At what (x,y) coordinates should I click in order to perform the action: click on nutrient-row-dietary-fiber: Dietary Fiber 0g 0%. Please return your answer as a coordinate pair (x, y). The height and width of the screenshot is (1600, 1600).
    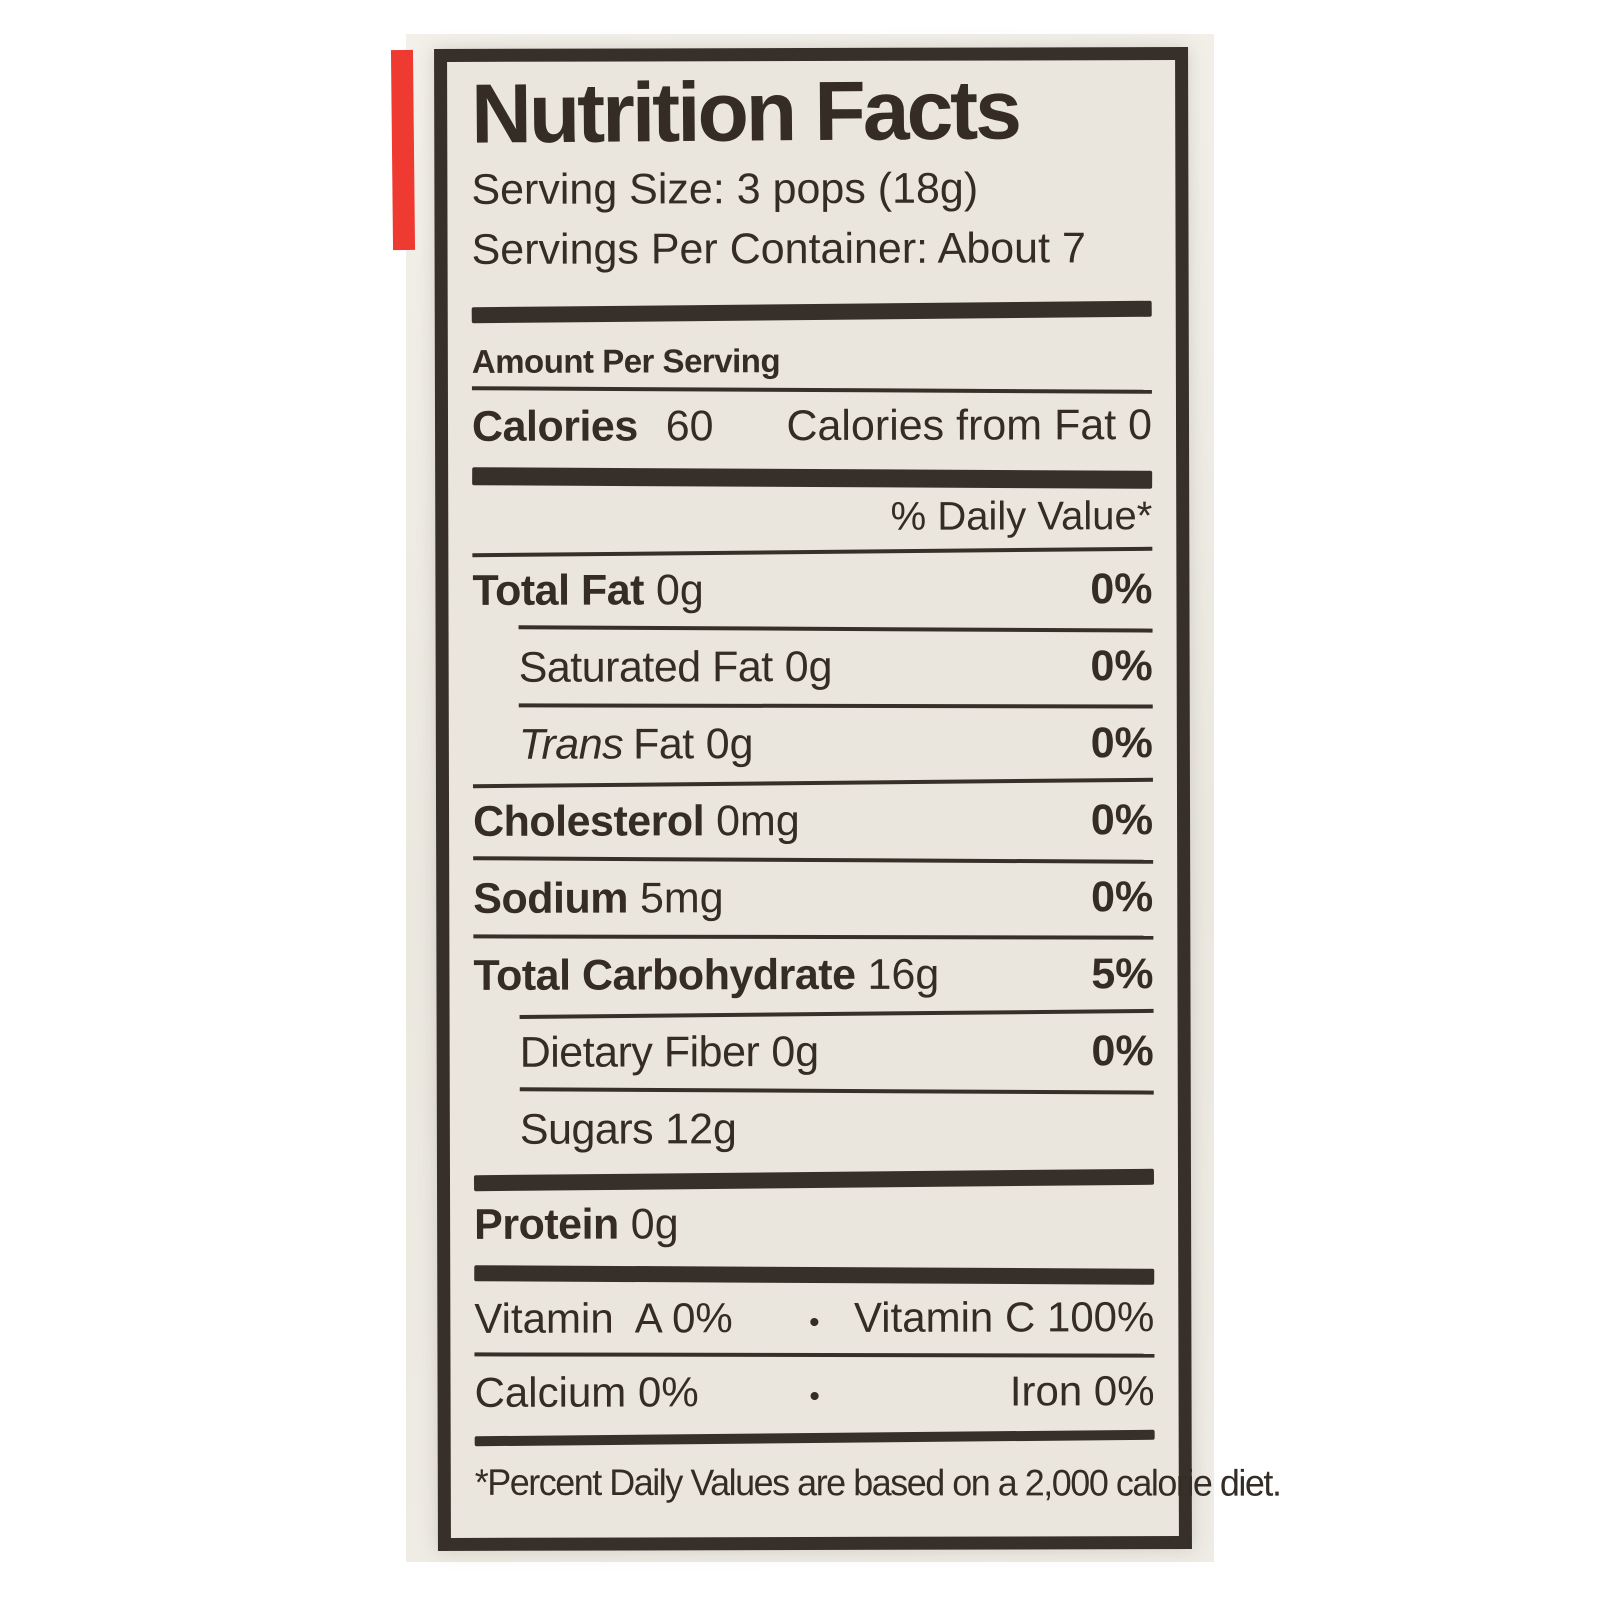
    Looking at the image, I should click on (814, 1052).